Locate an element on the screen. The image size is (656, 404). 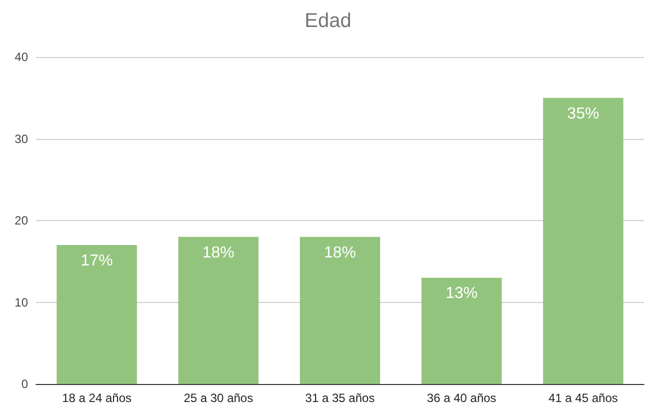
y-tick-label: 30 is located at coordinates (21, 139).